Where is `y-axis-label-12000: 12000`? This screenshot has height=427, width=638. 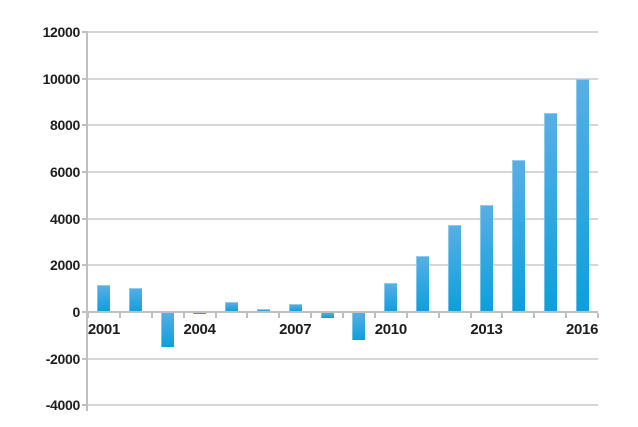 y-axis-label-12000: 12000 is located at coordinates (61, 32).